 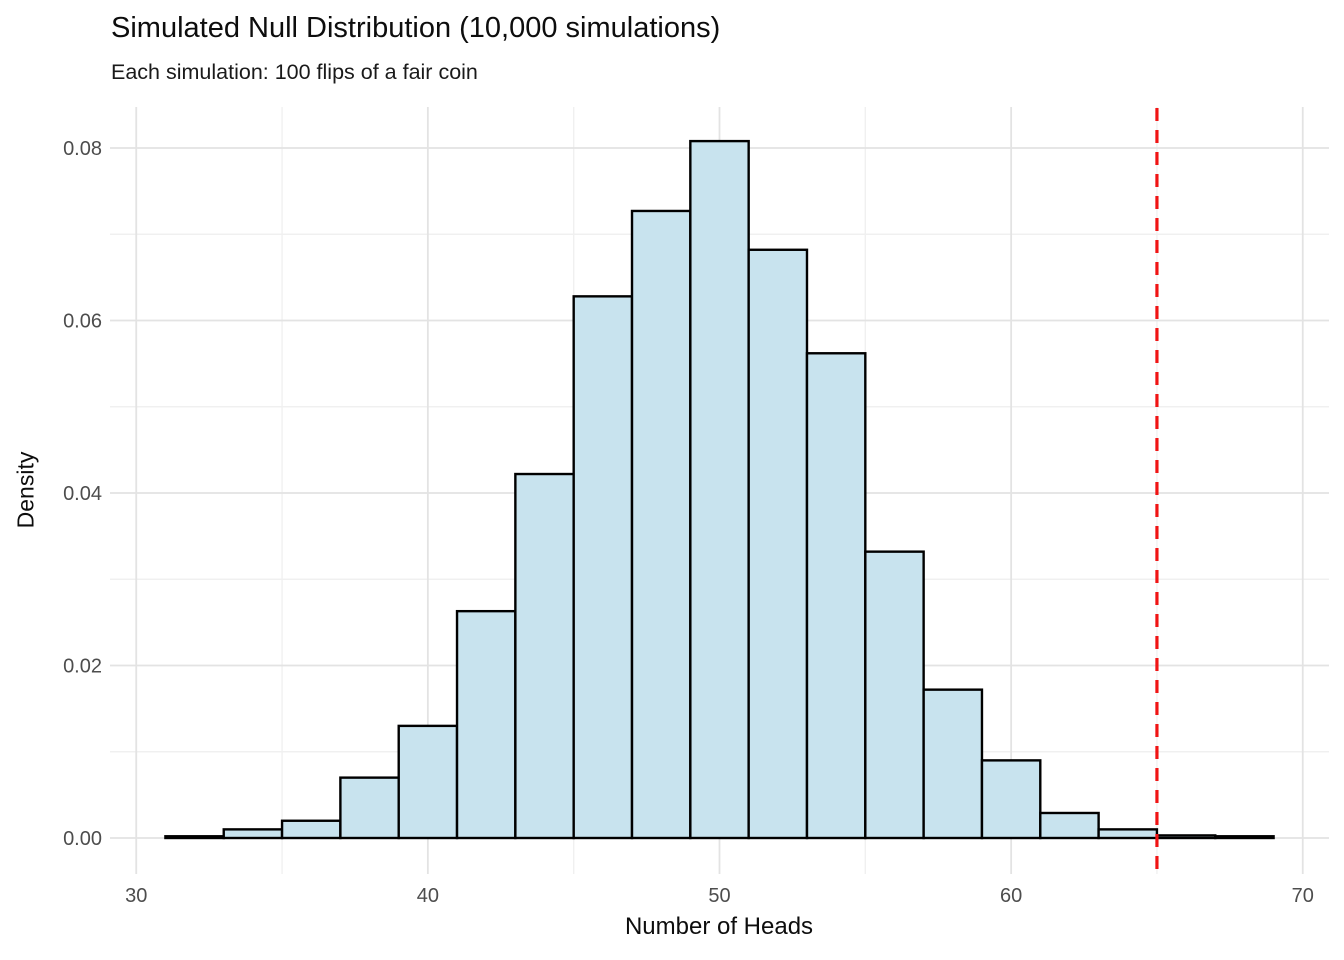 I want to click on x-axis-title: Number of Heads, so click(x=719, y=926).